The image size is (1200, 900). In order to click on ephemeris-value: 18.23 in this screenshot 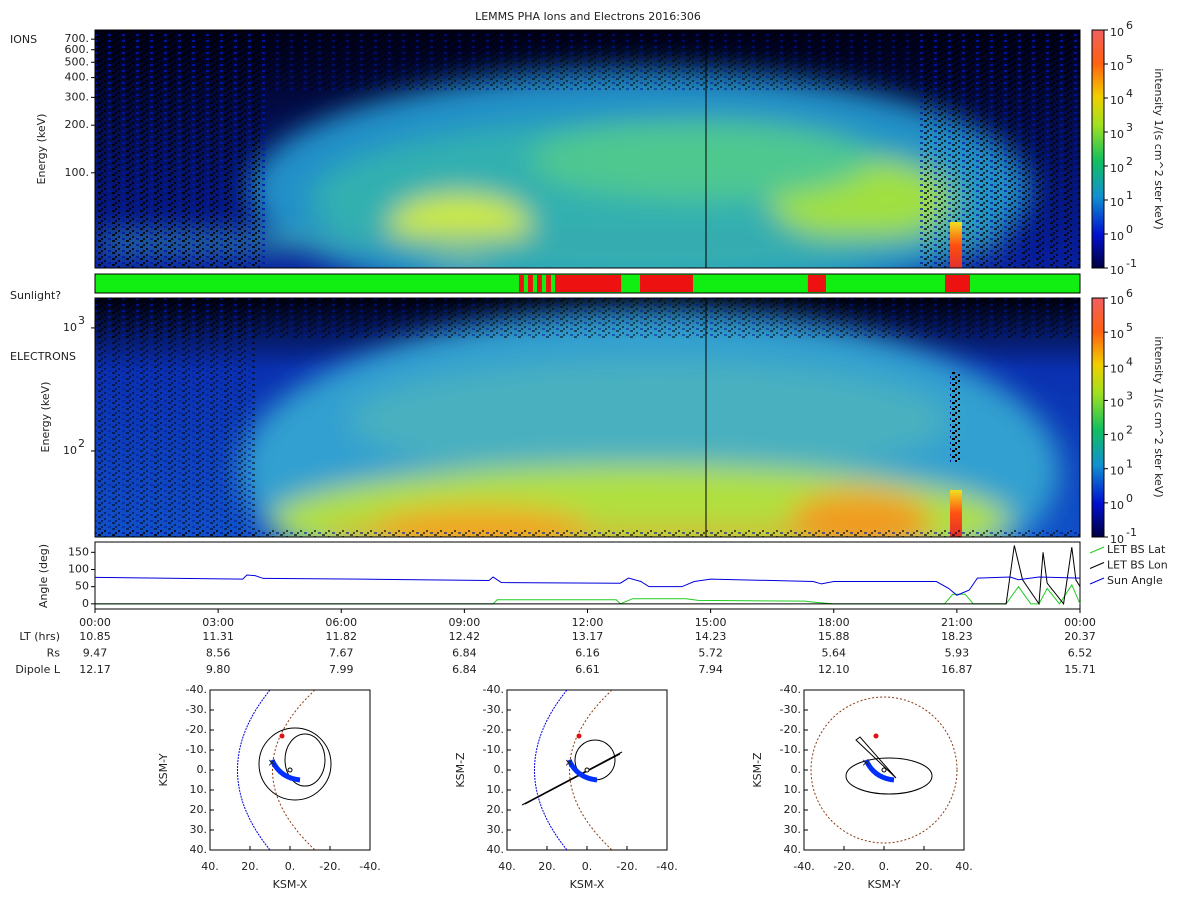, I will do `click(957, 636)`.